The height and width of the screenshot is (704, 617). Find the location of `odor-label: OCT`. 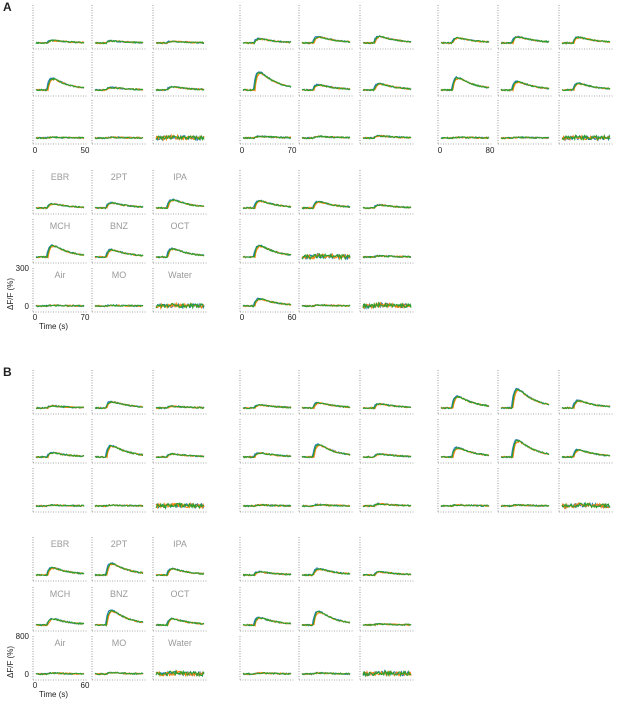

odor-label: OCT is located at coordinates (181, 594).